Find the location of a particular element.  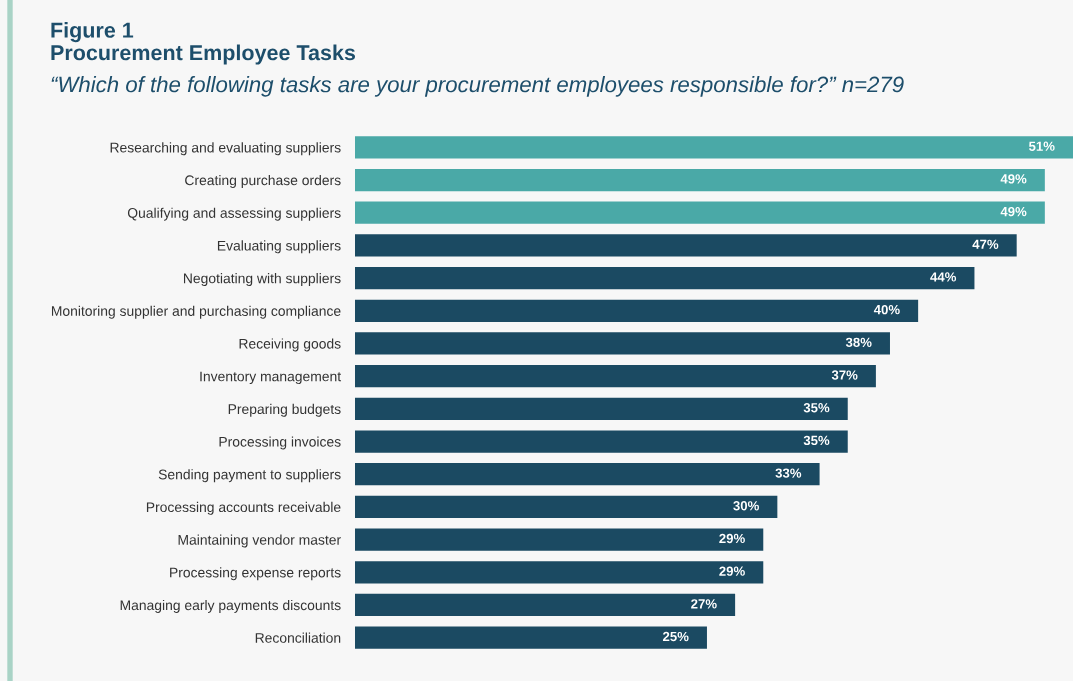

data-label: 37% is located at coordinates (844, 375).